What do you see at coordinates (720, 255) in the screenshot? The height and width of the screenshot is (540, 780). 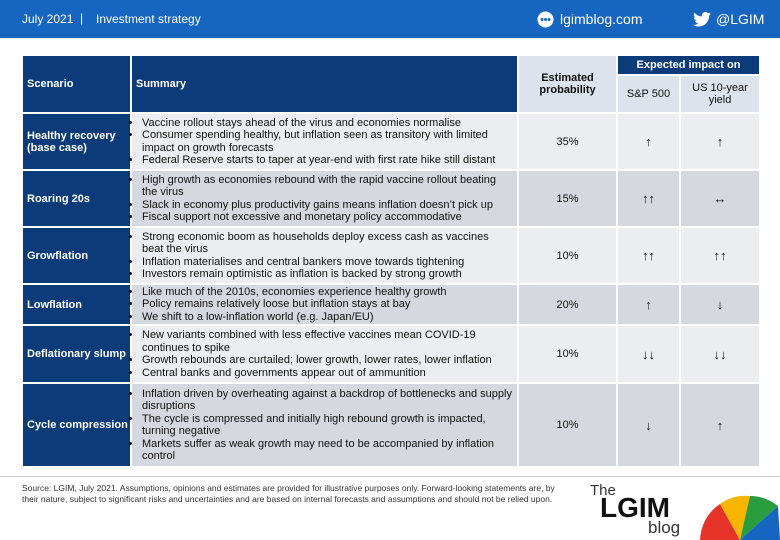 I see `us10y-impact: ↑↑` at bounding box center [720, 255].